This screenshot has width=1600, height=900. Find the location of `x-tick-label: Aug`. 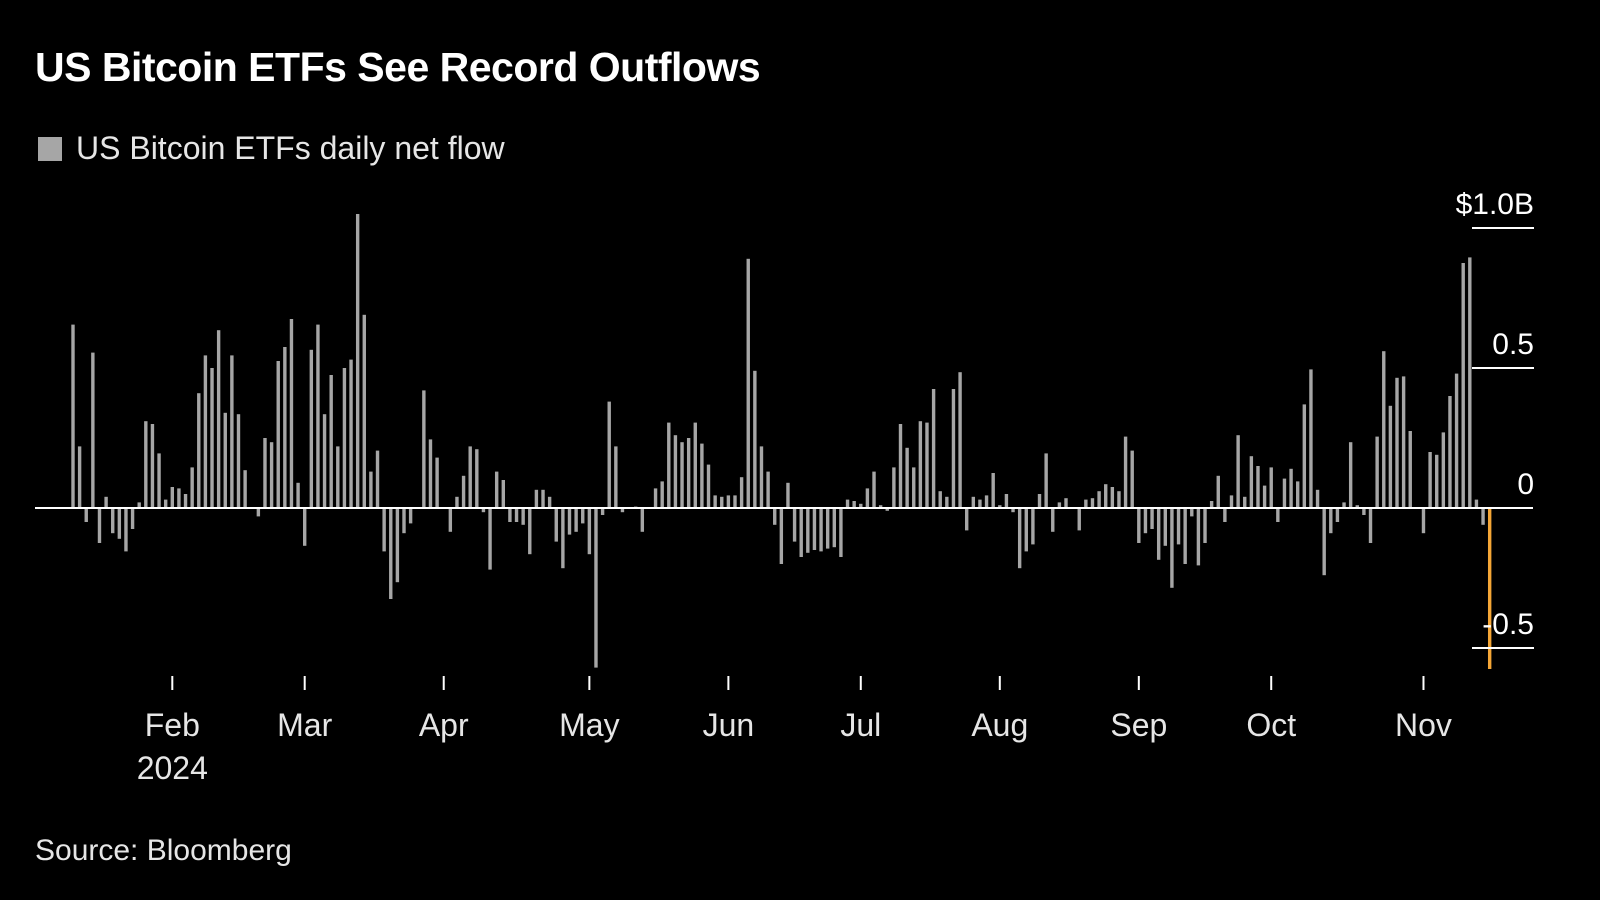

x-tick-label: Aug is located at coordinates (999, 725).